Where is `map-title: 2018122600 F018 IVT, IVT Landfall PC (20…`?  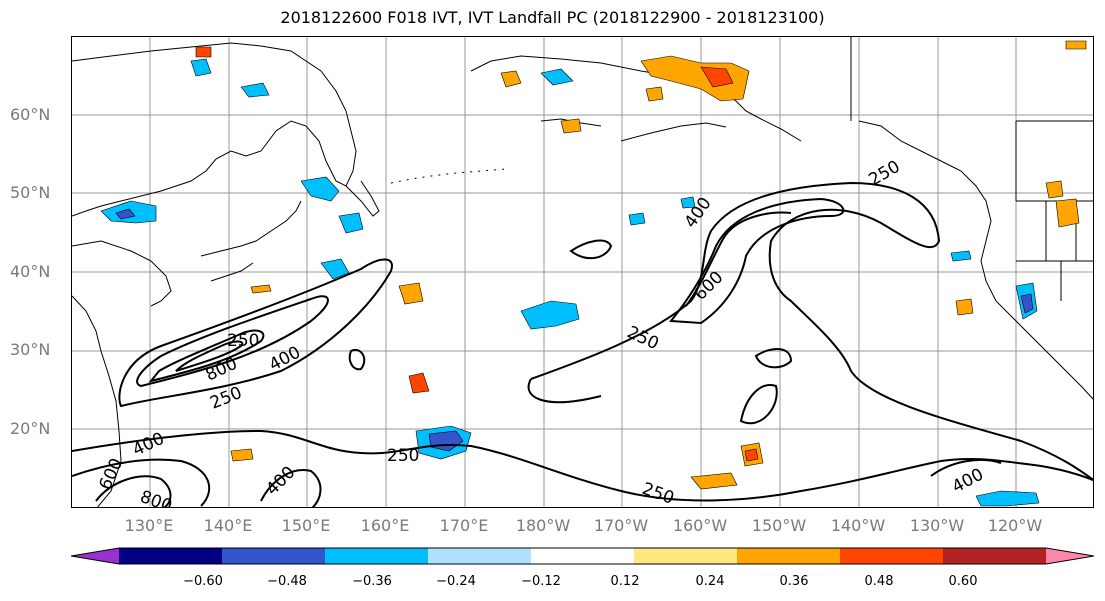
map-title: 2018122600 F018 IVT, IVT Landfall PC (20… is located at coordinates (552, 17).